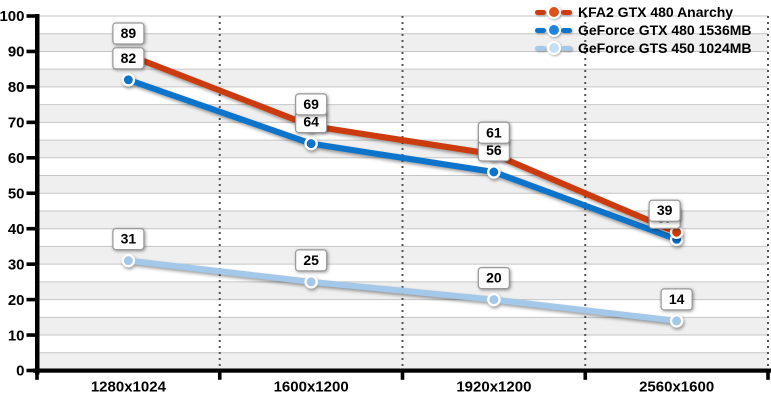  Describe the element at coordinates (16, 193) in the screenshot. I see `y-tick-label: 50` at that location.